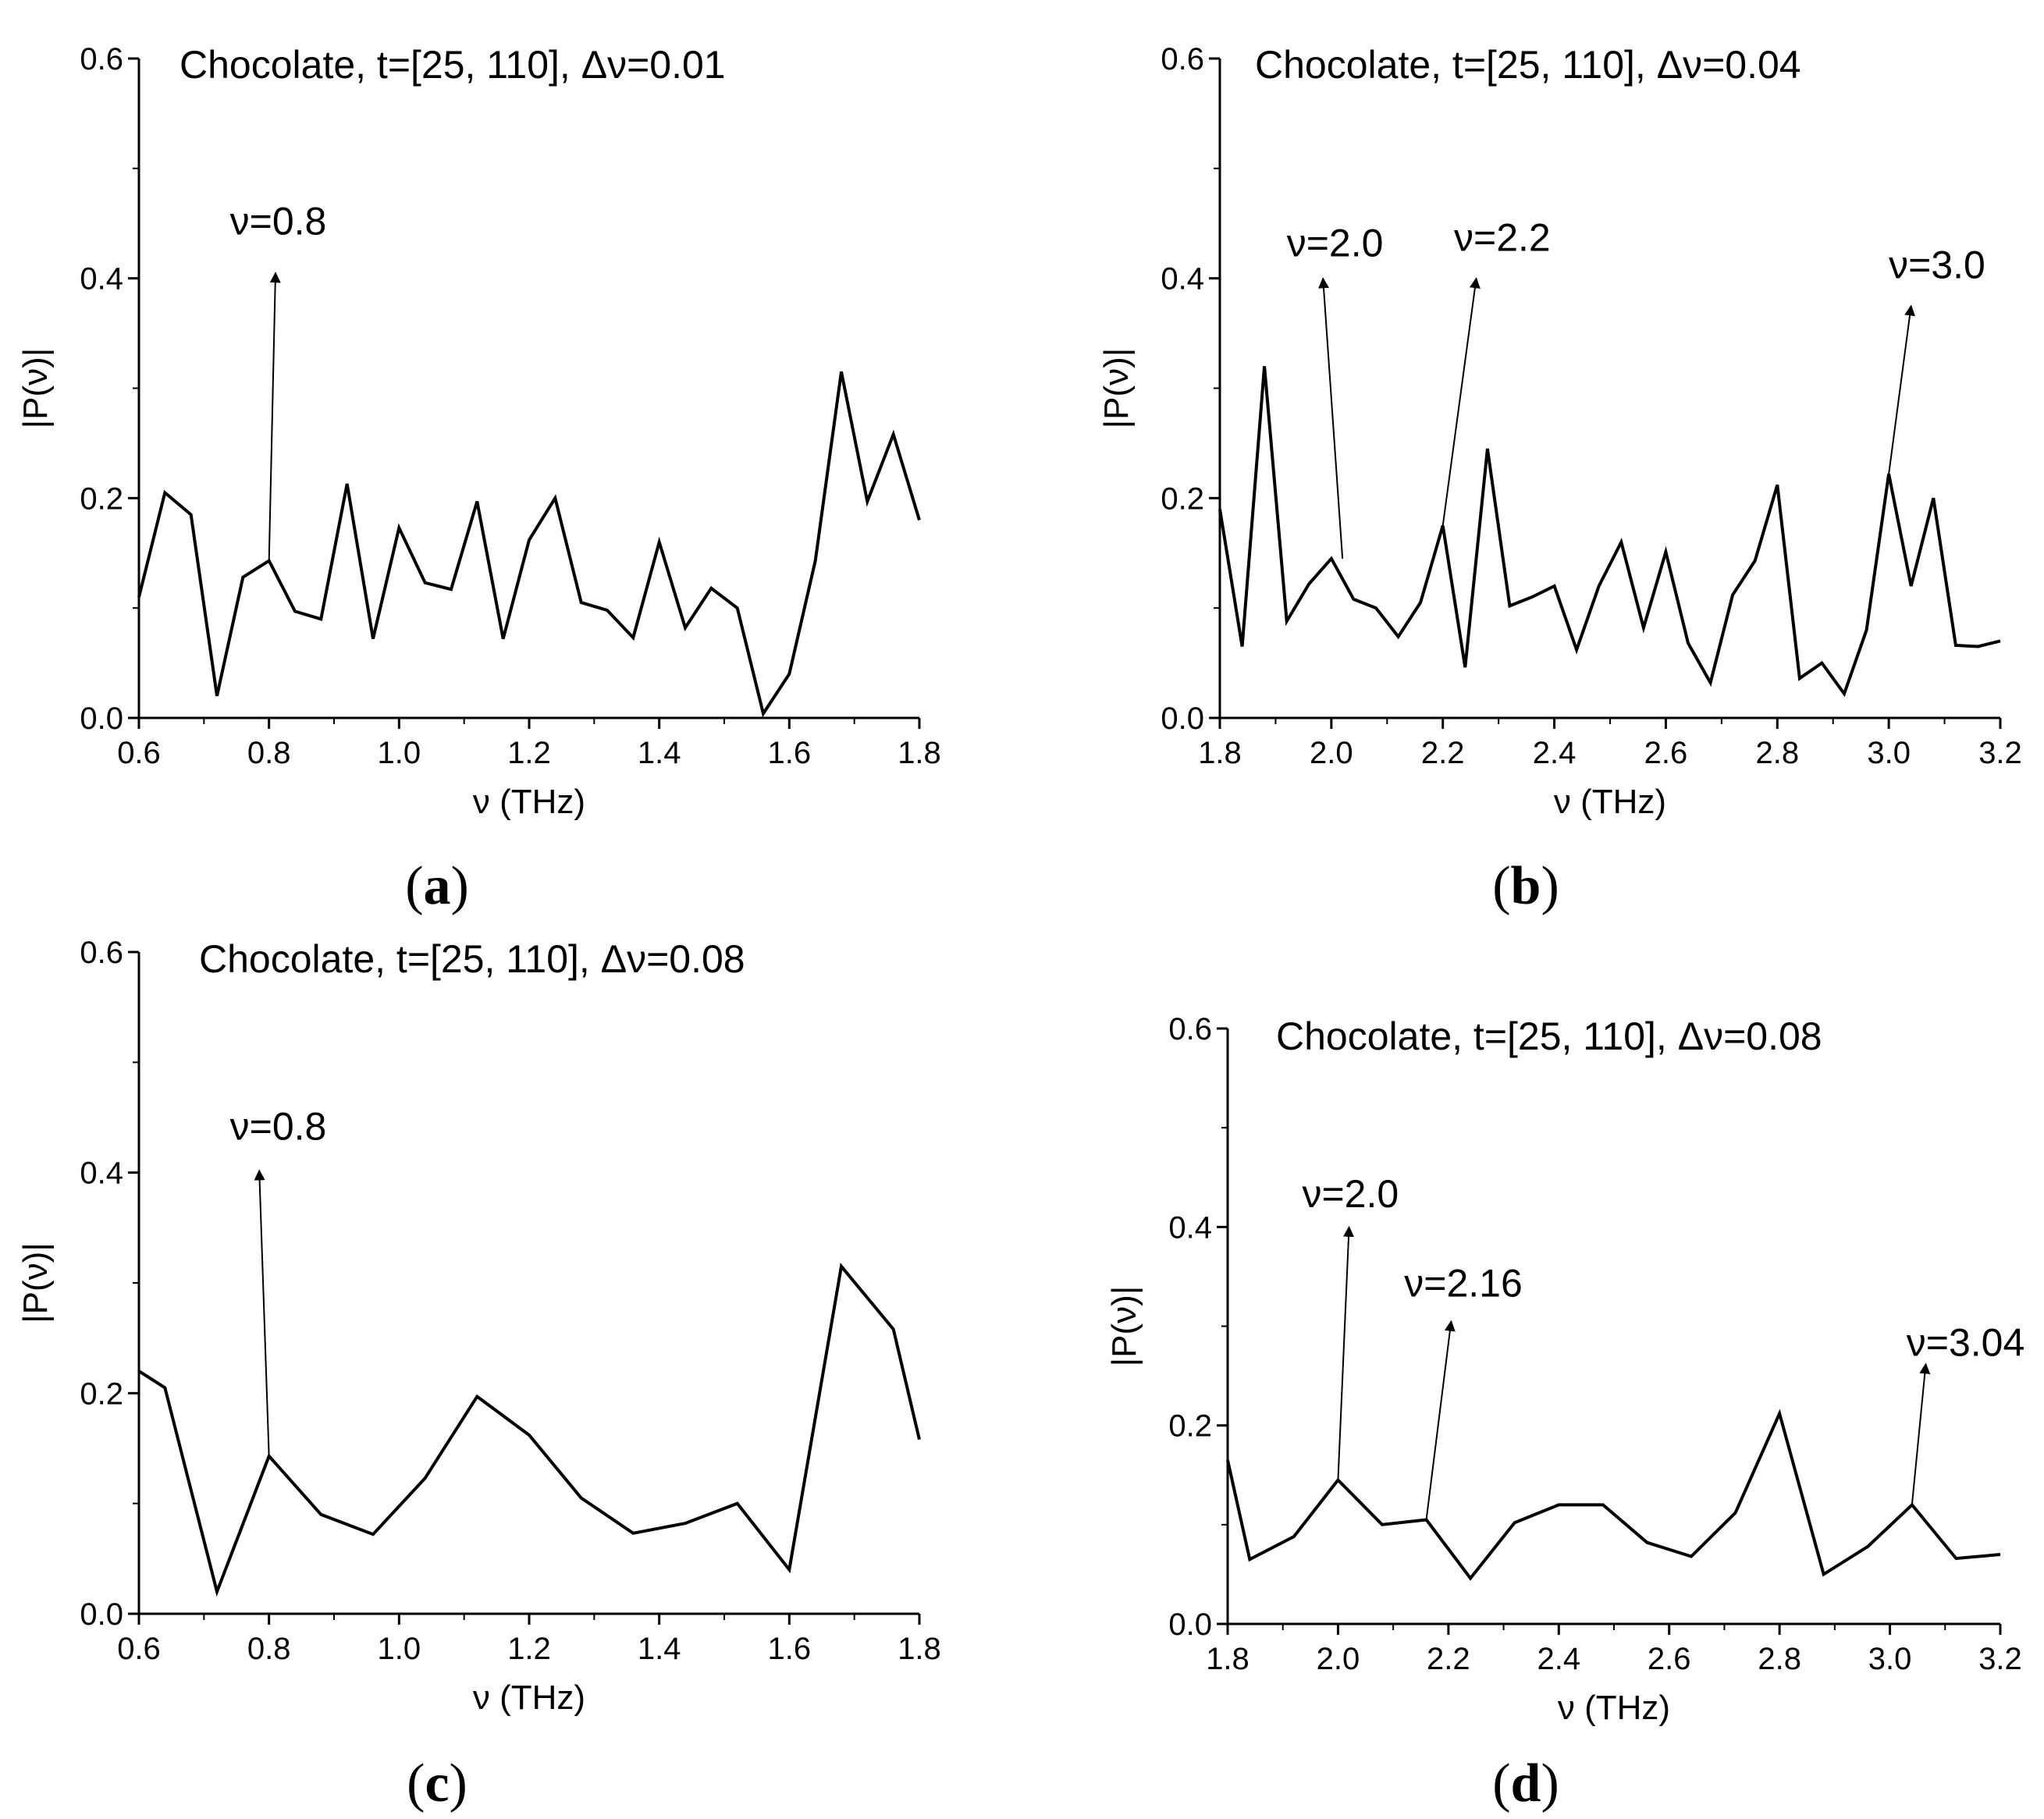  I want to click on chart-title: Chocolate, t=[25, 110], Δν=0.04, so click(1528, 65).